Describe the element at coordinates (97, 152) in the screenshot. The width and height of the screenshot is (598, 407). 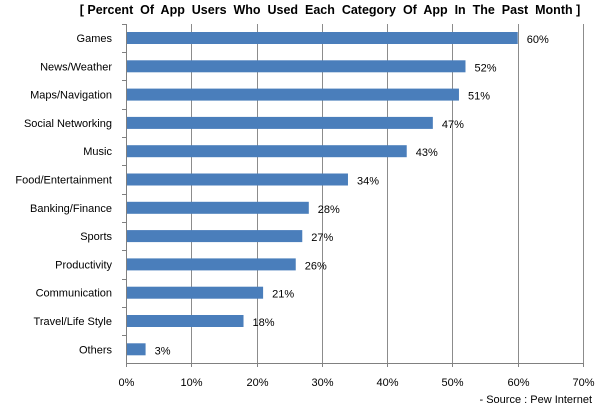
I see `category-label: Music` at that location.